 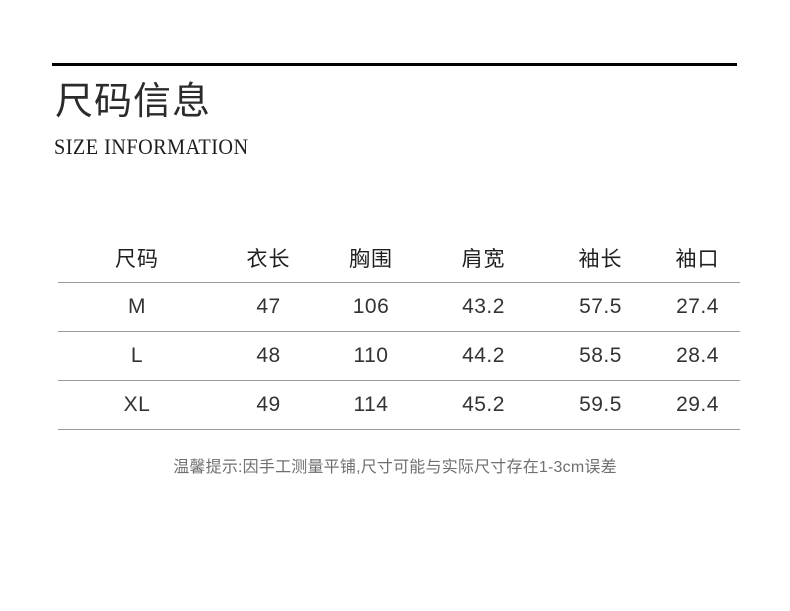 What do you see at coordinates (268, 356) in the screenshot?
I see `cell-length: 48` at bounding box center [268, 356].